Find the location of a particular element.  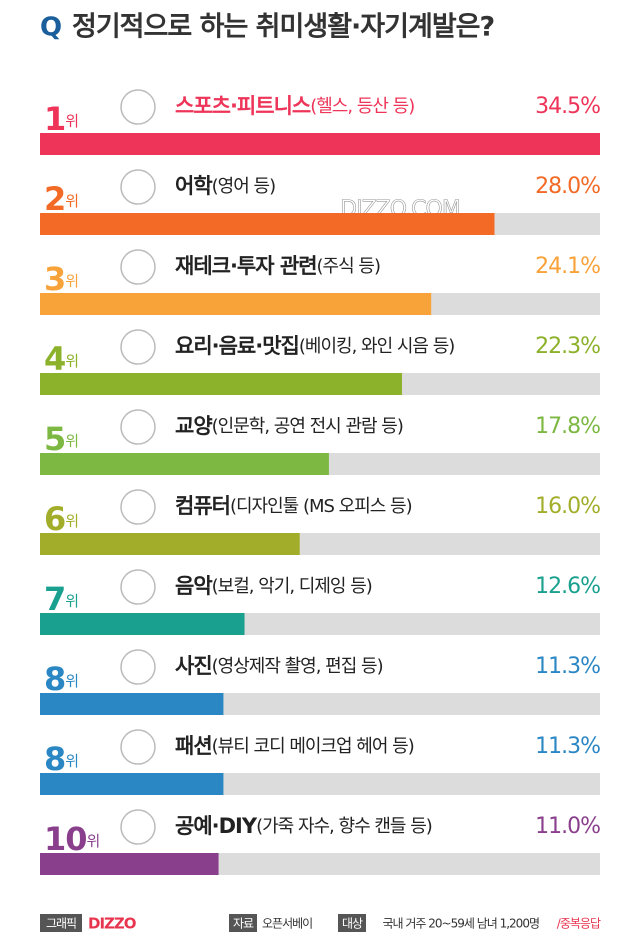

rank-number: 3 is located at coordinates (54, 279).